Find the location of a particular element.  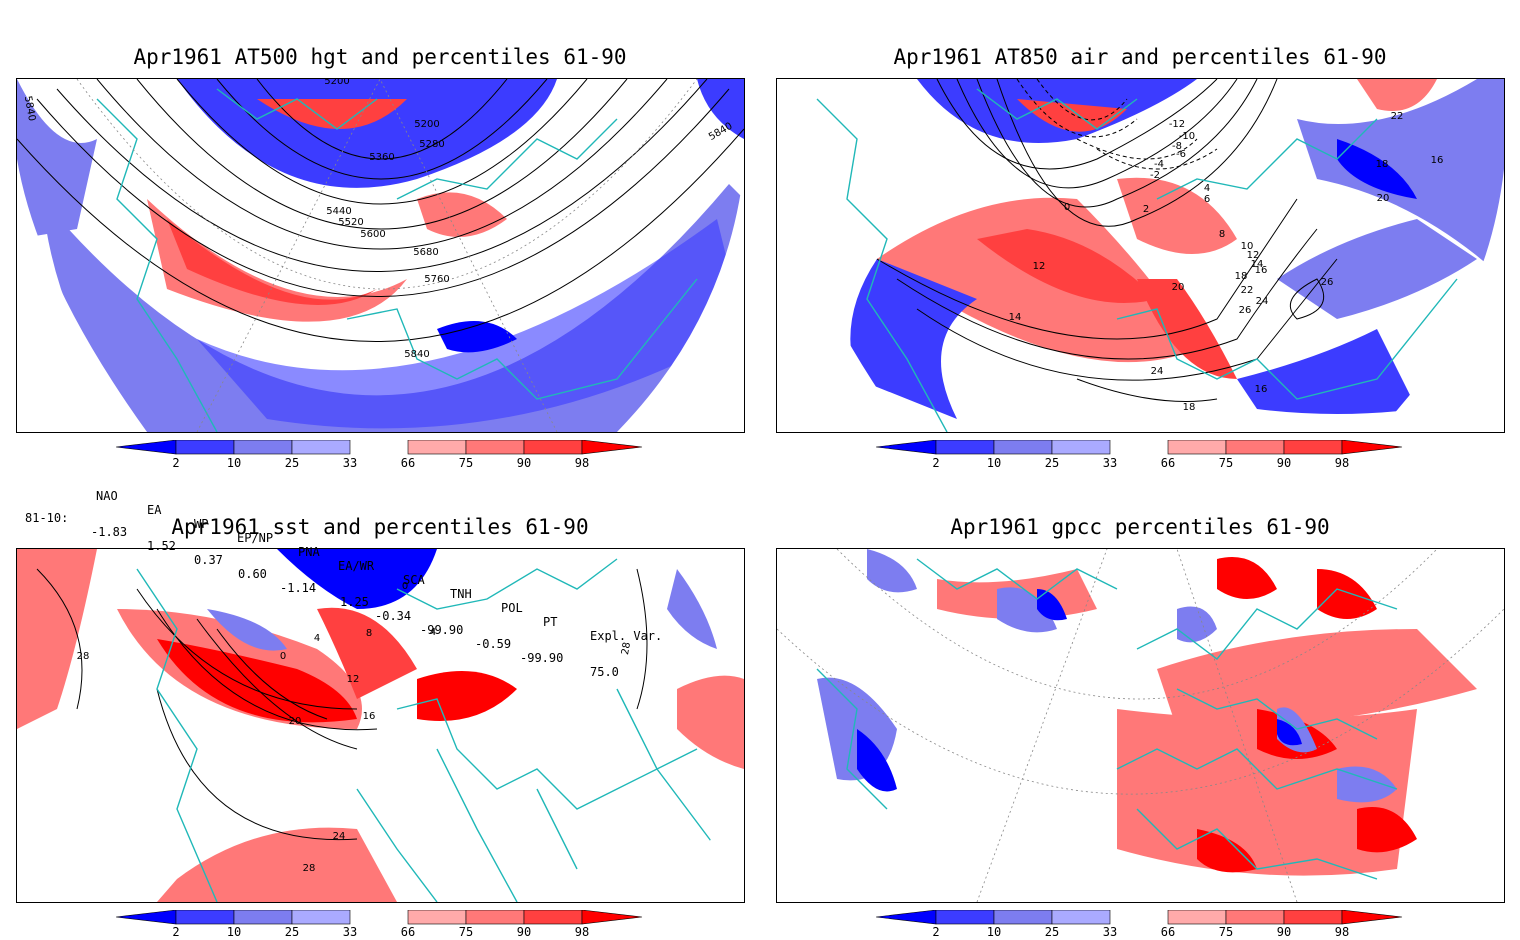

colorbar-z500: 2 10 25 33 66 75 90 98 is located at coordinates (380, 457).